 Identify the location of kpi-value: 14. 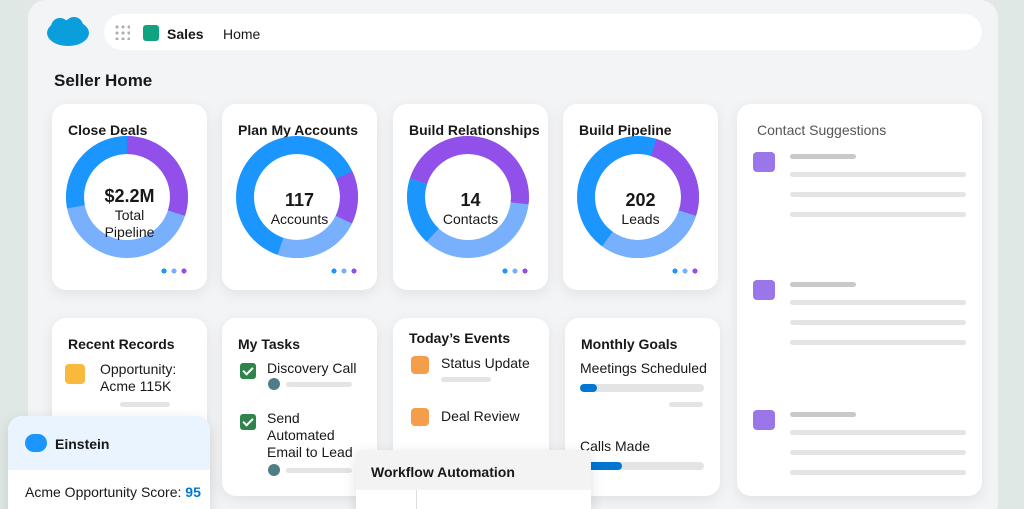
(470, 200).